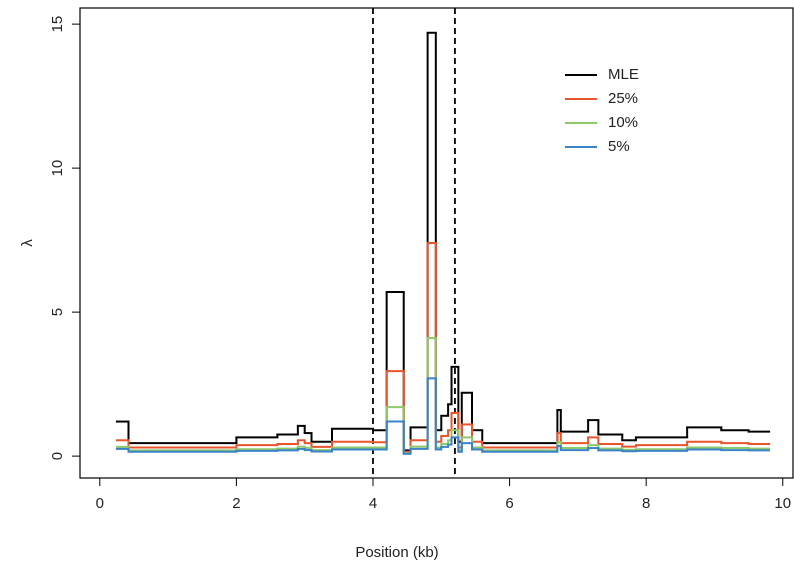  What do you see at coordinates (396, 552) in the screenshot?
I see `x-axis-label: Position (kb)` at bounding box center [396, 552].